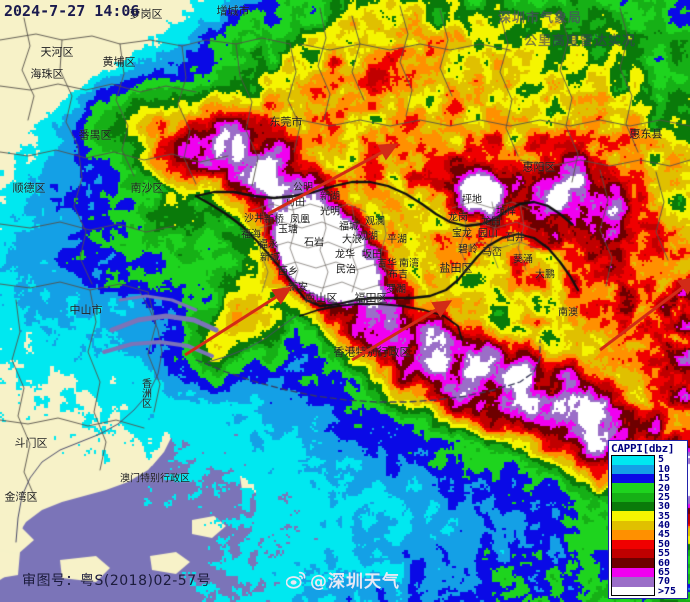 The image size is (690, 602). What do you see at coordinates (288, 272) in the screenshot?
I see `label-xiangxiang: 西乡` at bounding box center [288, 272].